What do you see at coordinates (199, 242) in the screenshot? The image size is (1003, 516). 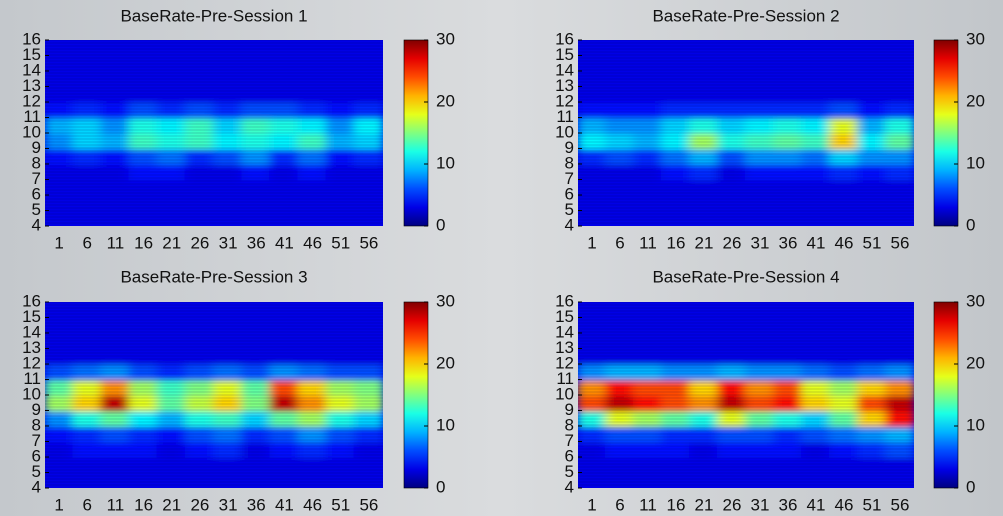 I see `x-tick-label: 26` at bounding box center [199, 242].